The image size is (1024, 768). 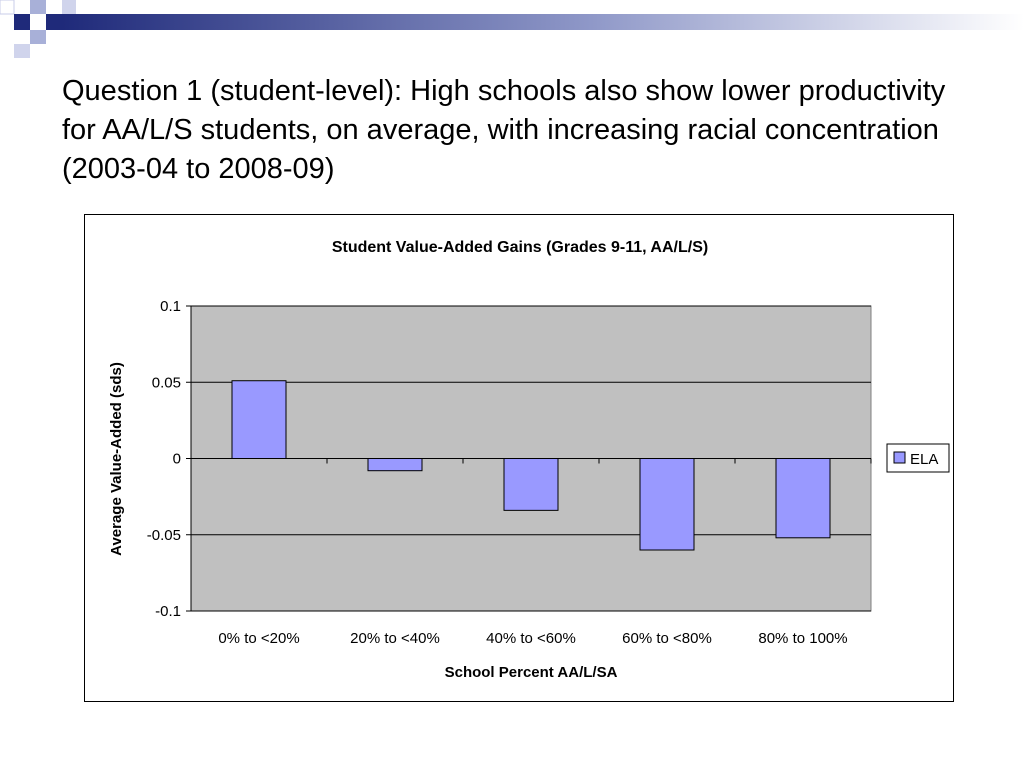 I want to click on x-tick-label: 60% to <80%, so click(x=667, y=638).